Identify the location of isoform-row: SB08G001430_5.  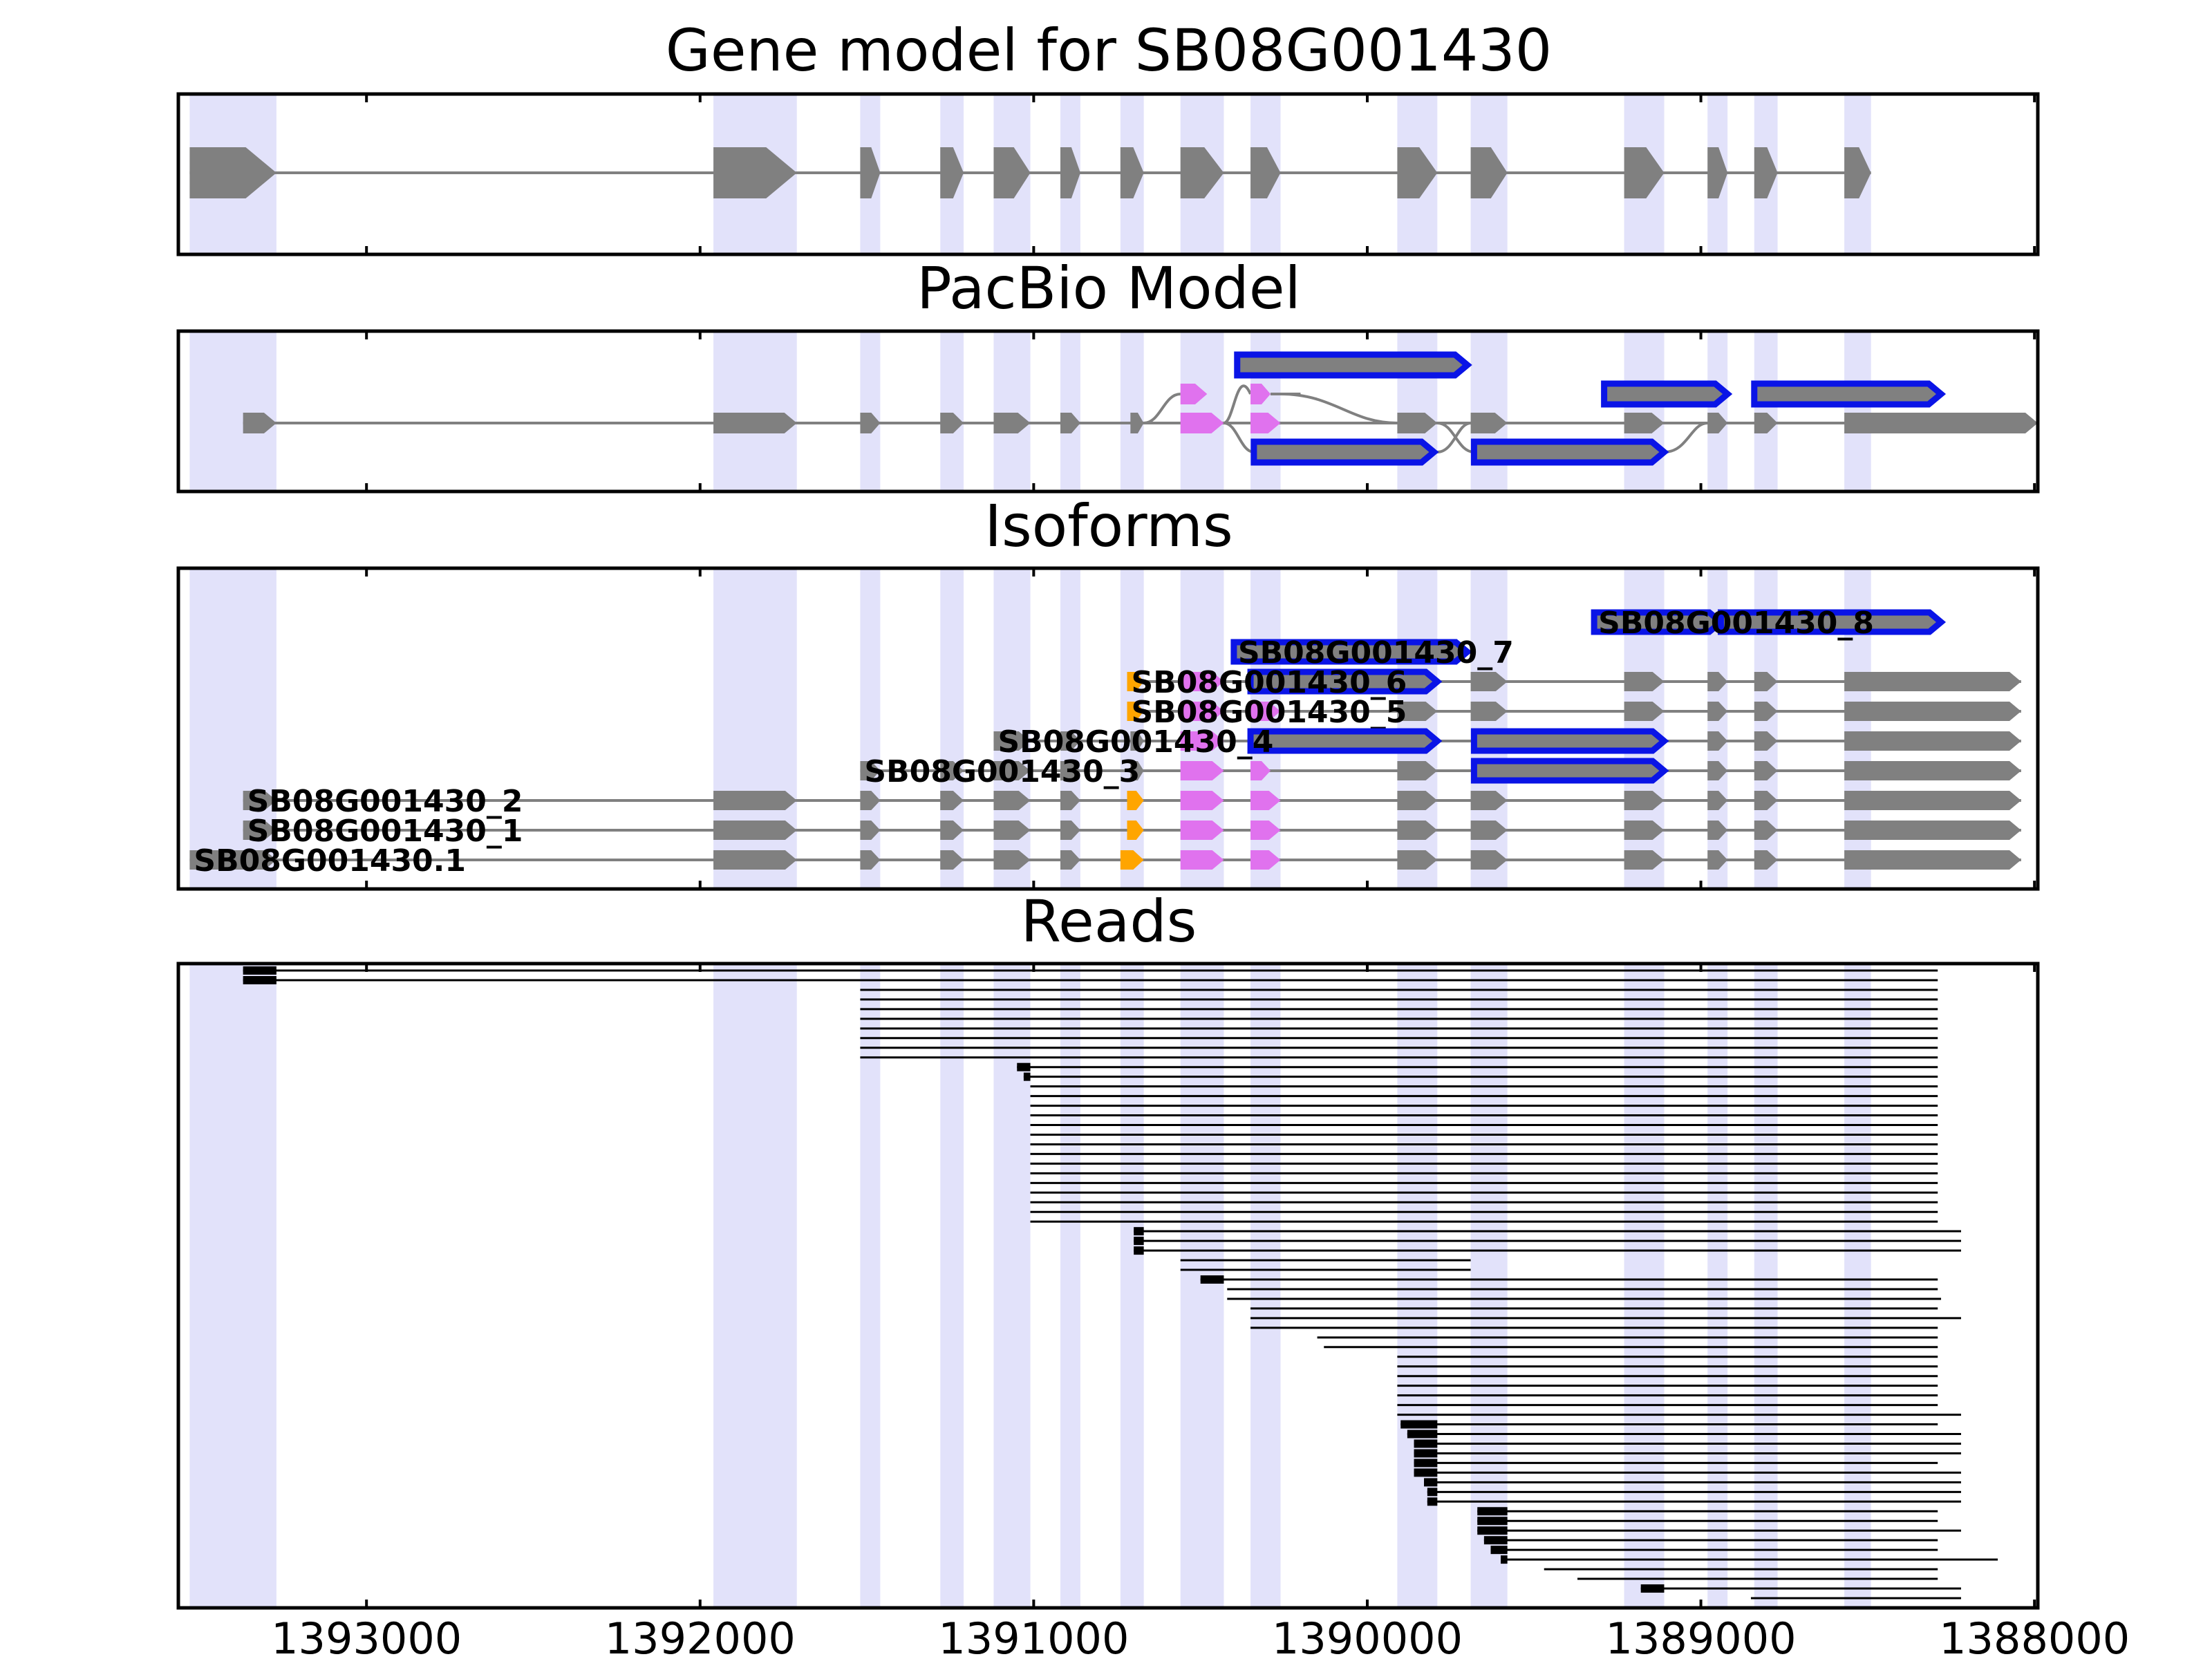
(1574, 712).